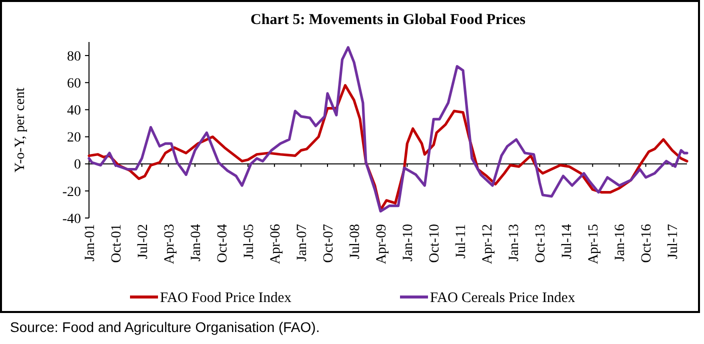 This screenshot has width=704, height=344. I want to click on x-tick-label: Apr-09, so click(382, 244).